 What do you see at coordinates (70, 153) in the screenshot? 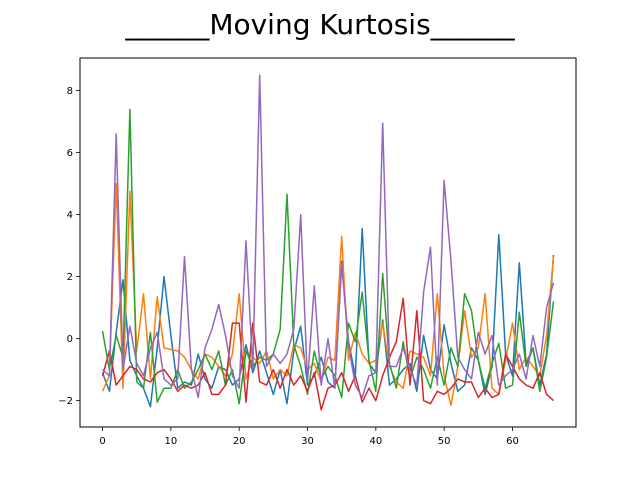
I see `y-tick-label: 6` at bounding box center [70, 153].